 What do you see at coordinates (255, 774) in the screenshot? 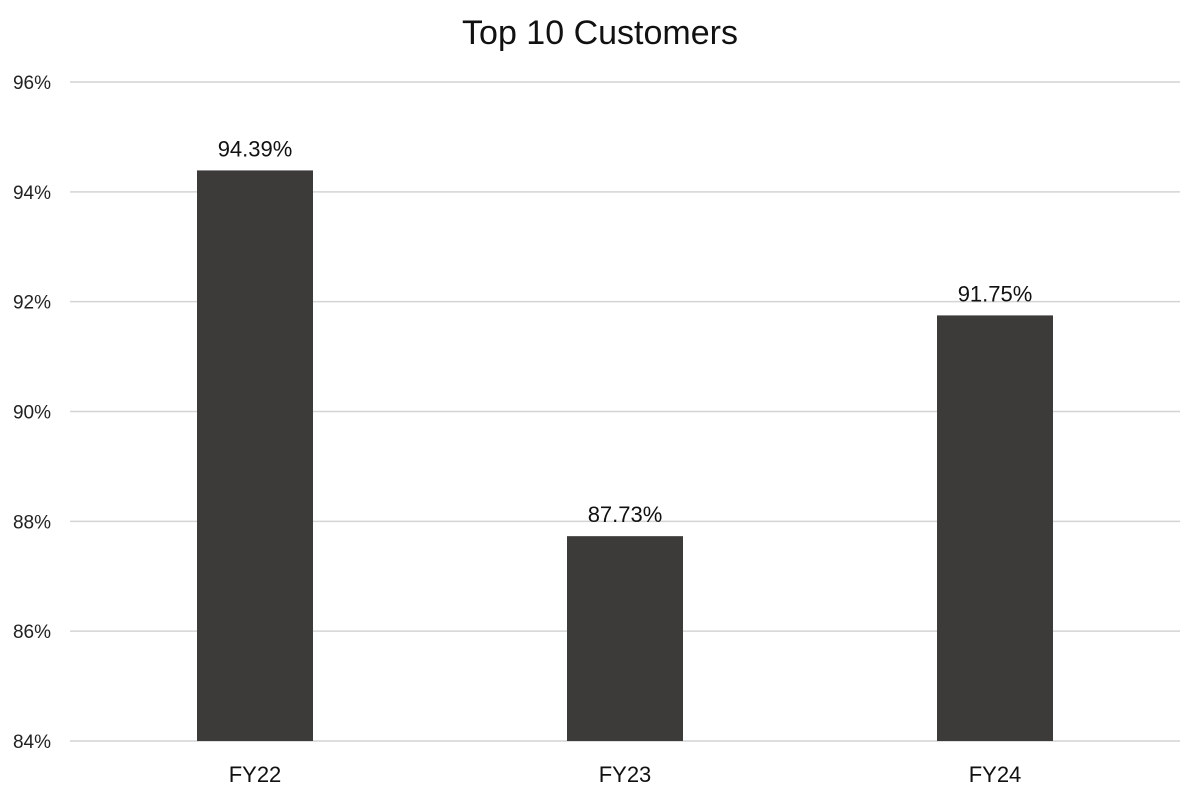
I see `x-tick-label-fy22: FY22` at bounding box center [255, 774].